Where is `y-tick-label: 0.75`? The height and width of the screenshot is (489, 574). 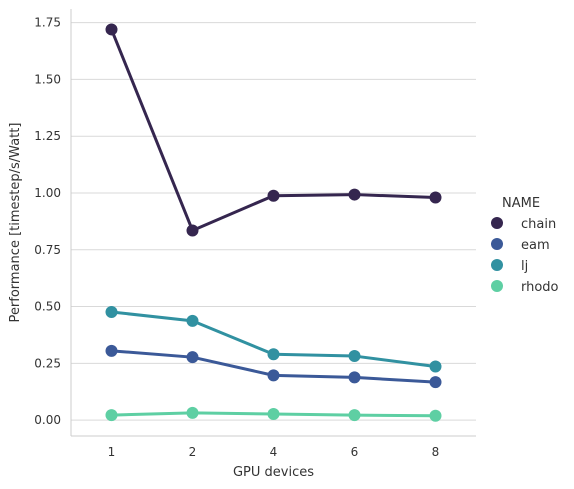
y-tick-label: 0.75 is located at coordinates (47, 250).